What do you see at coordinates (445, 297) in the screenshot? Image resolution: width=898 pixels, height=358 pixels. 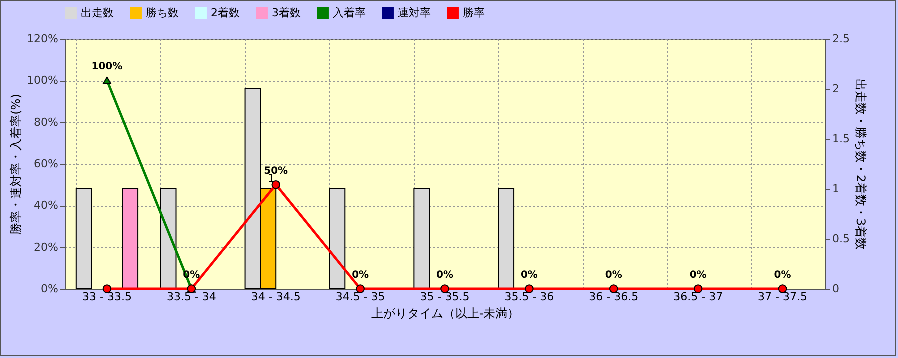 I see `x-tick-label: 35 - 35.5` at bounding box center [445, 297].